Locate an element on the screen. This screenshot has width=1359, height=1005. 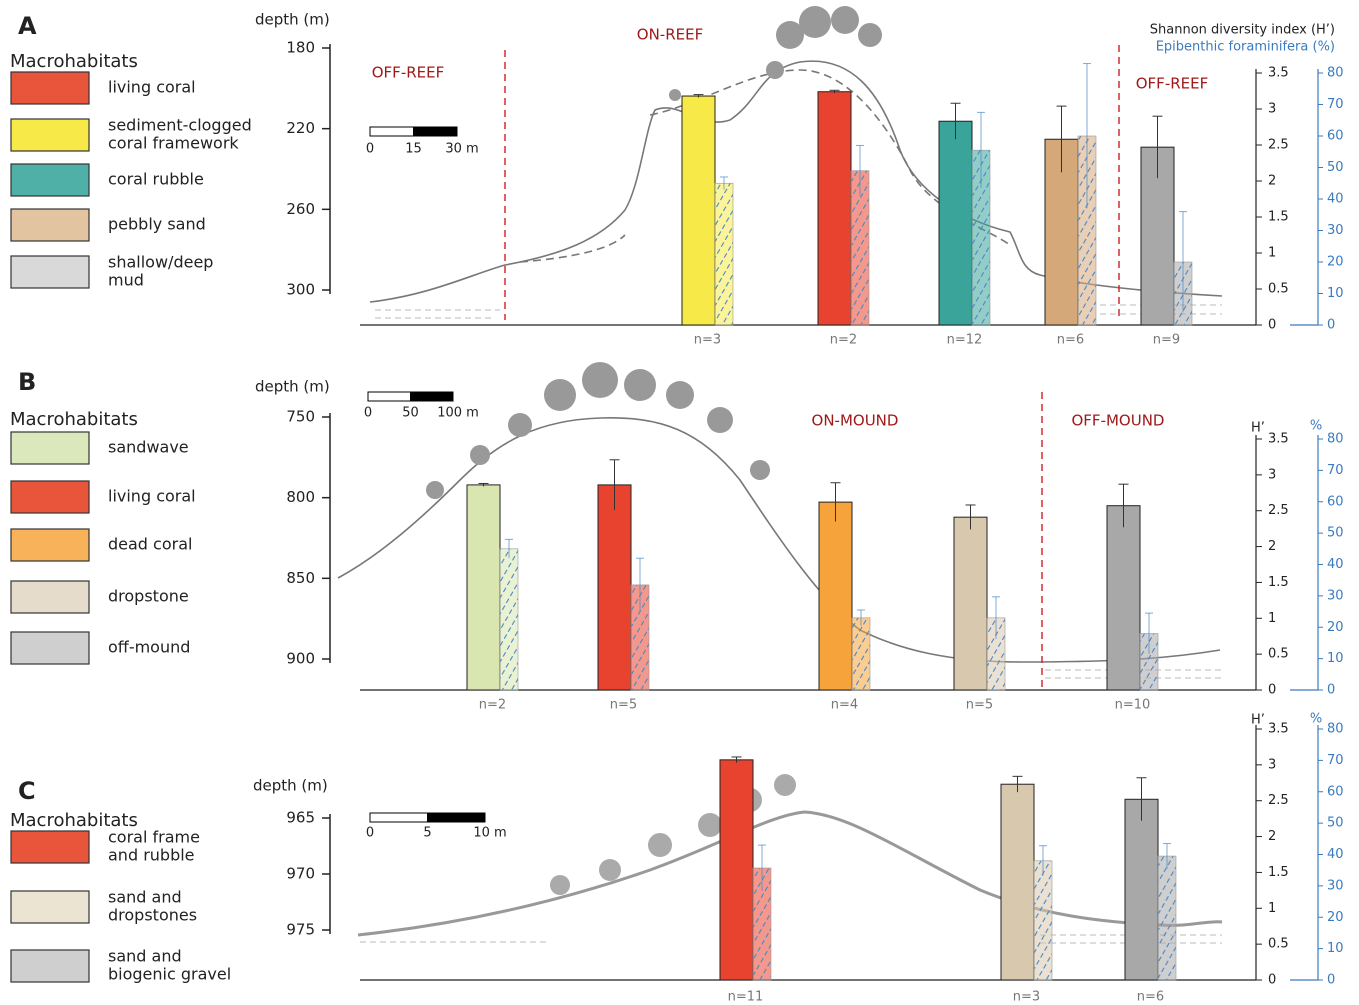
coral-cluster is located at coordinates (673, 834).